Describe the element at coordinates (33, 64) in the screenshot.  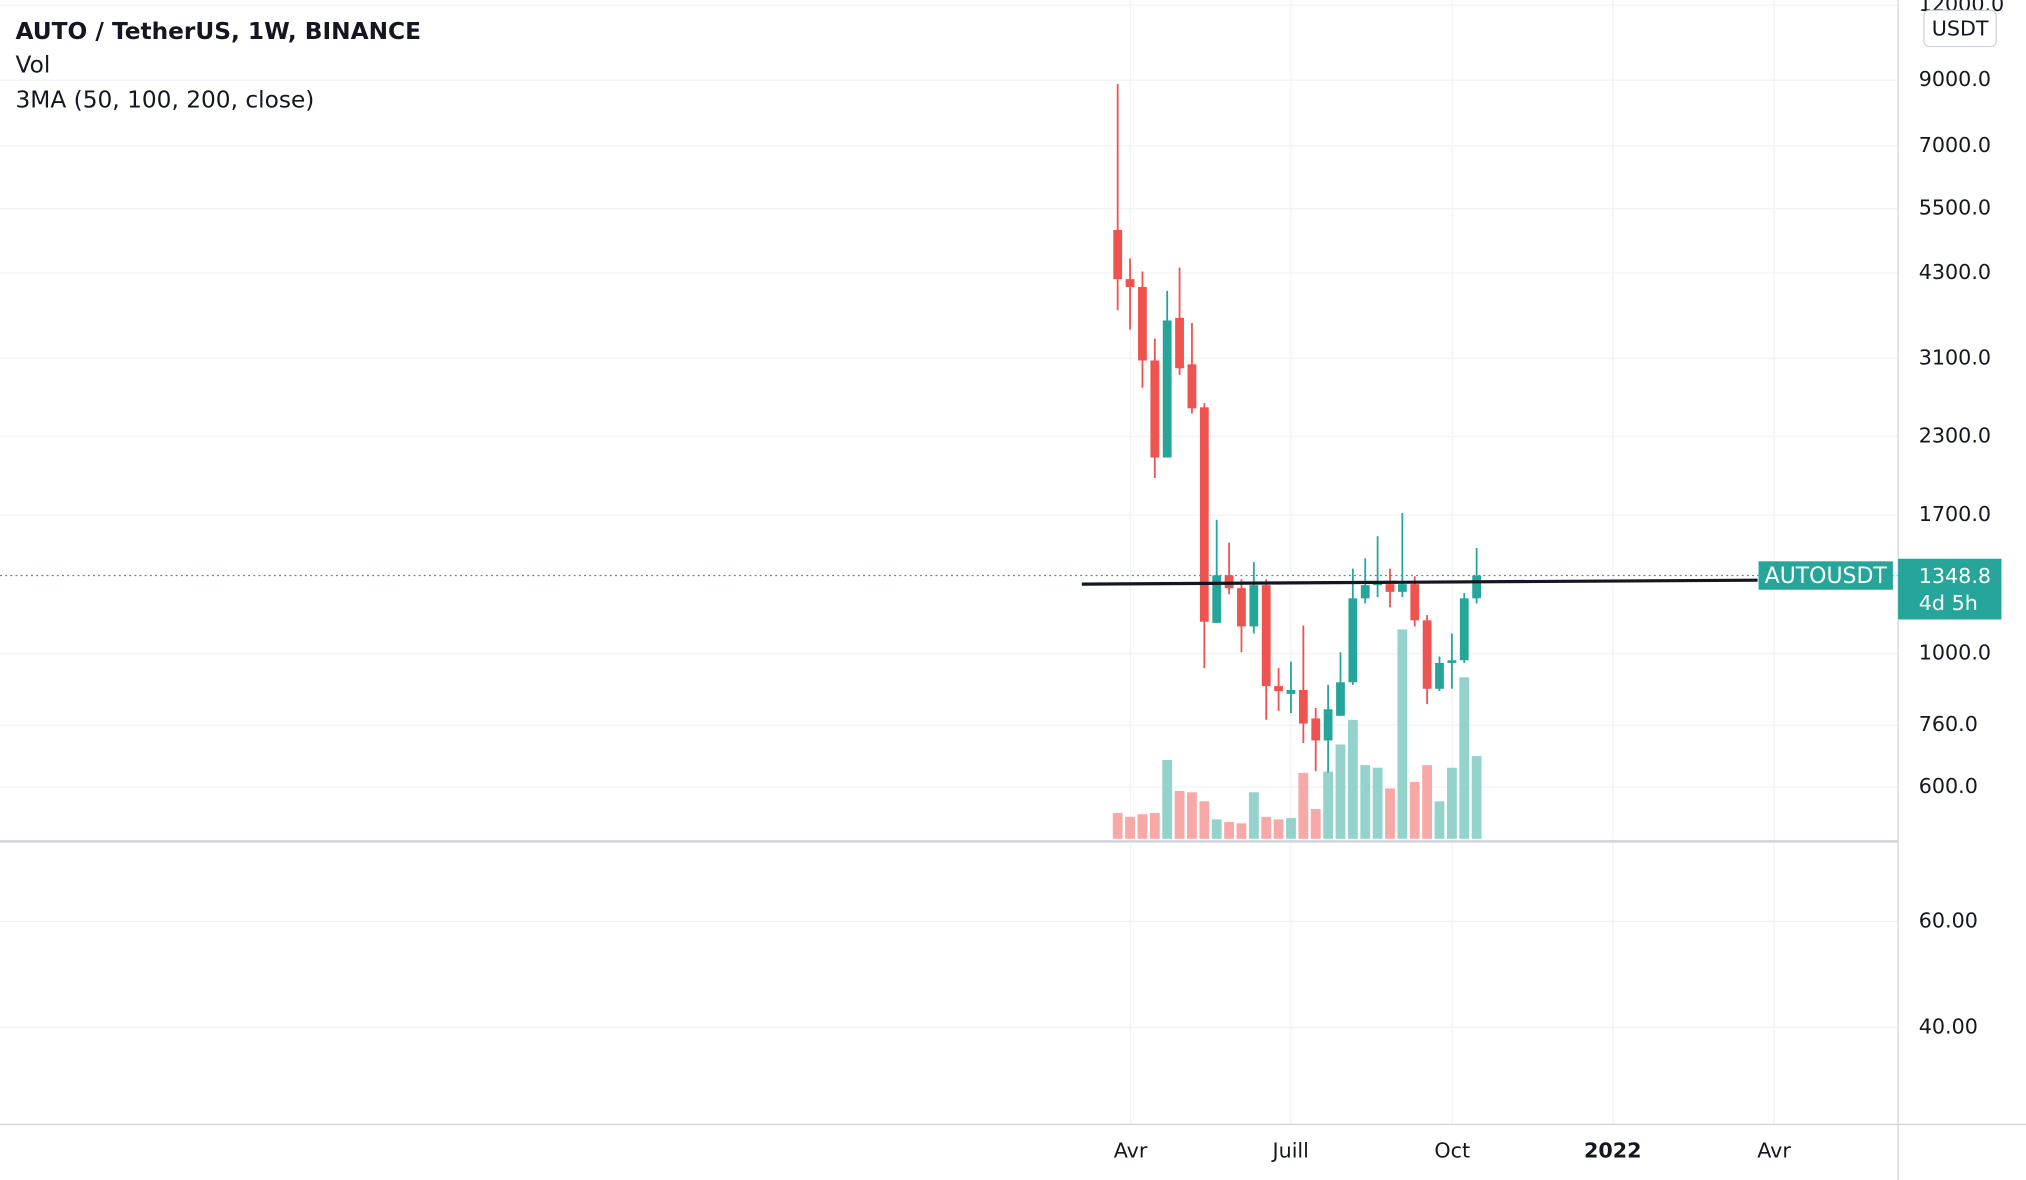
I see `indicator-legend: Vol` at that location.